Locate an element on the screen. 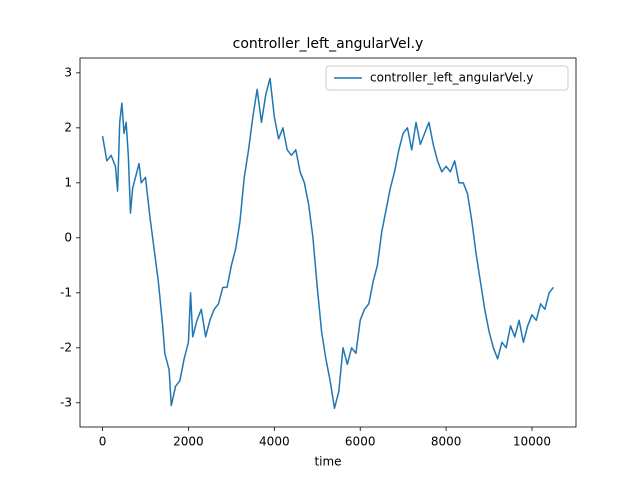  chart-title: controller_left_angularVel.y is located at coordinates (328, 44).